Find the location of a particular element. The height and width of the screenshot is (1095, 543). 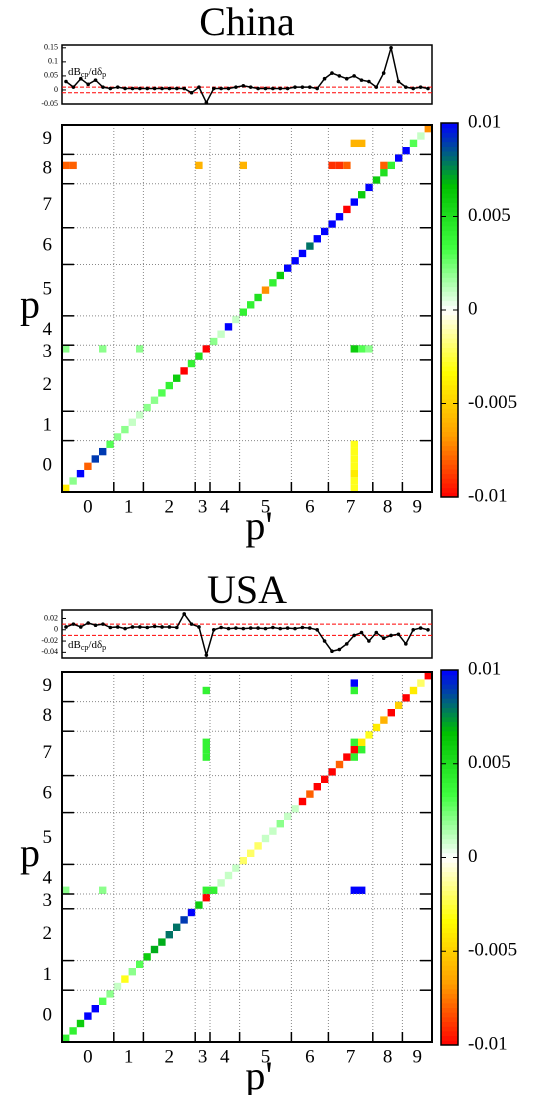

data-line is located at coordinates (247, 76).